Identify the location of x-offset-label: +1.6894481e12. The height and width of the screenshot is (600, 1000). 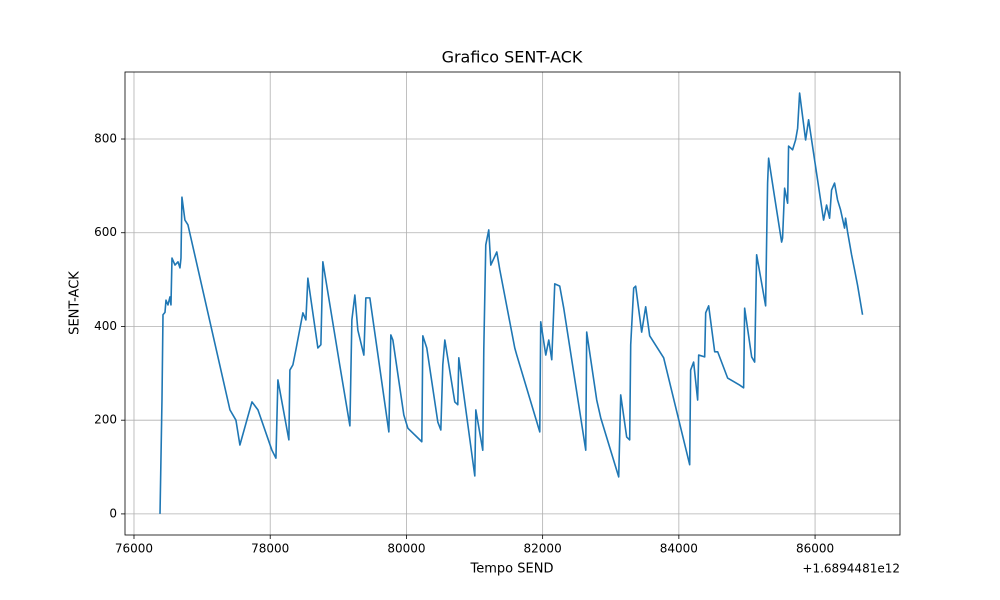
(851, 569).